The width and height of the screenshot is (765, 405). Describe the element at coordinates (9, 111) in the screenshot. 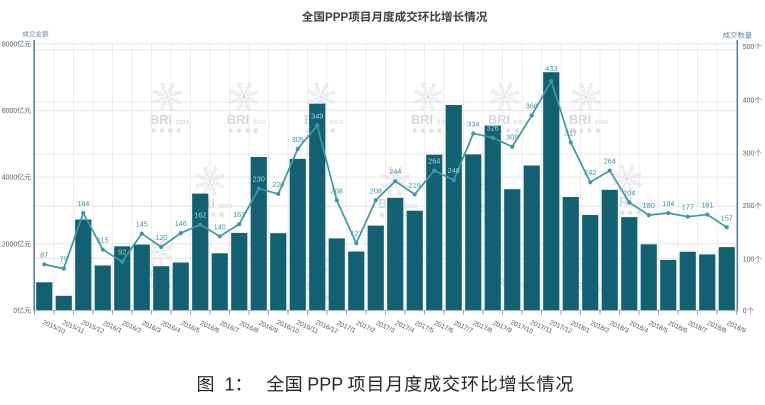

I see `svg-text: 6000` at that location.